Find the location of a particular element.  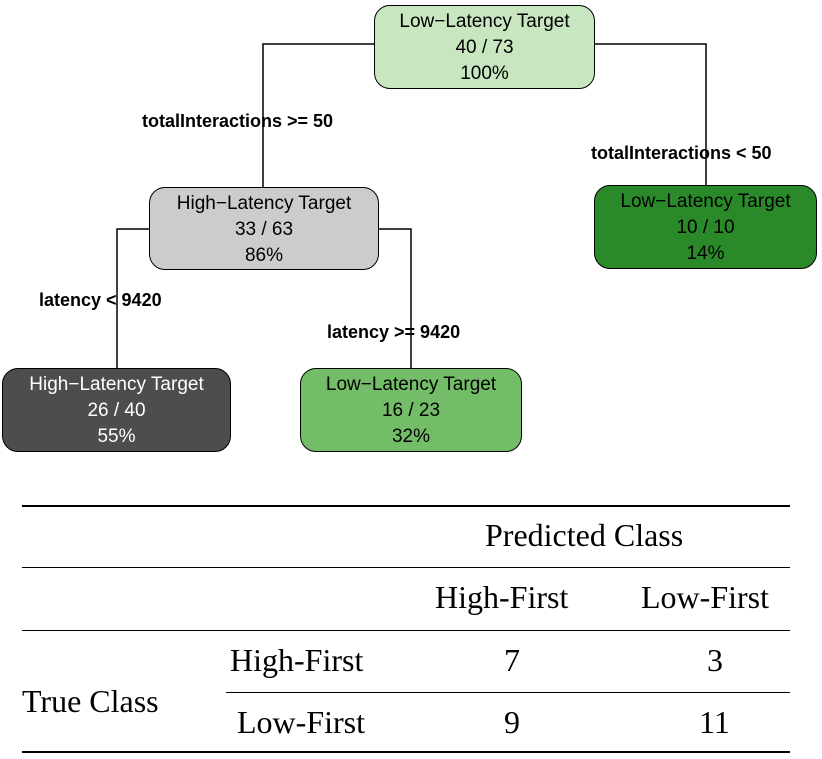

col-header-low-first: Low-First is located at coordinates (705, 597).